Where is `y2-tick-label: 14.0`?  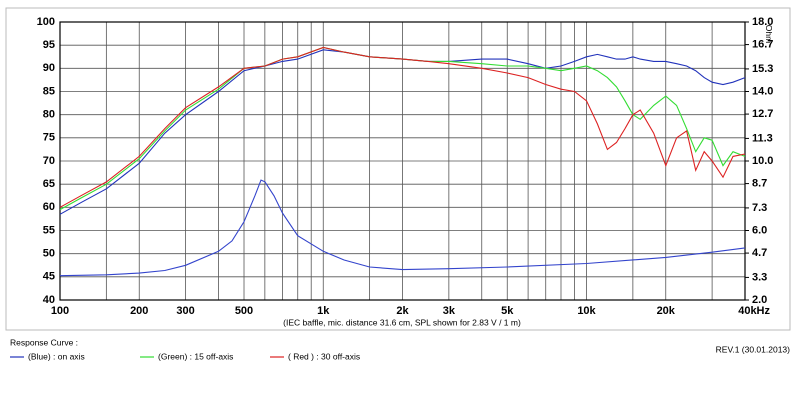 y2-tick-label: 14.0 is located at coordinates (762, 91).